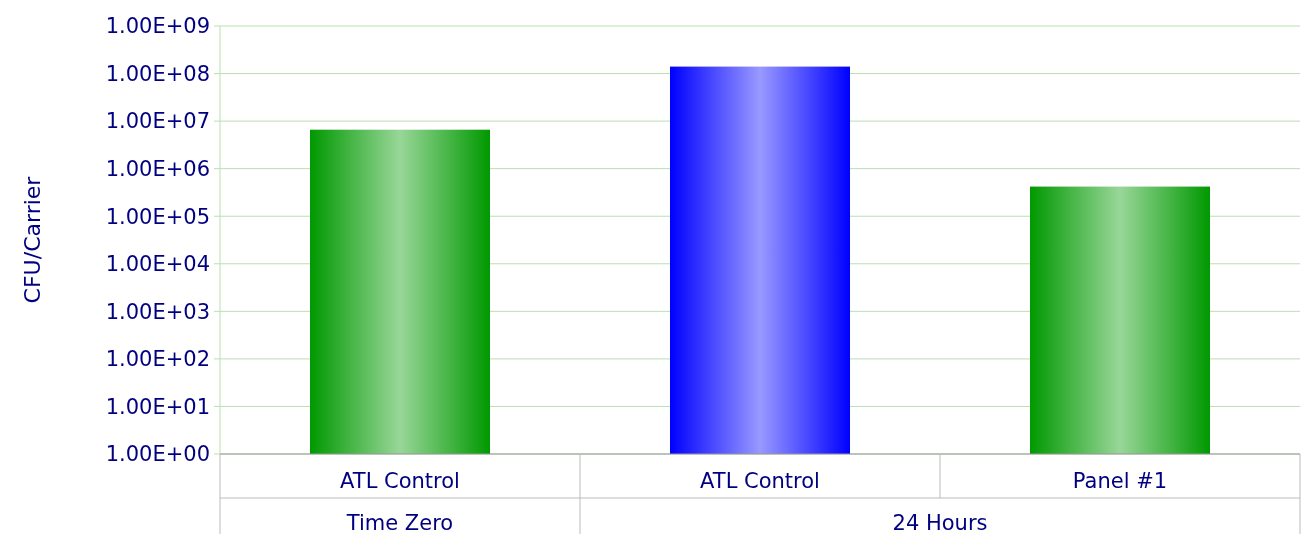 The image size is (1316, 544). What do you see at coordinates (157, 169) in the screenshot?
I see `y-tick-label: 1.00E+06` at bounding box center [157, 169].